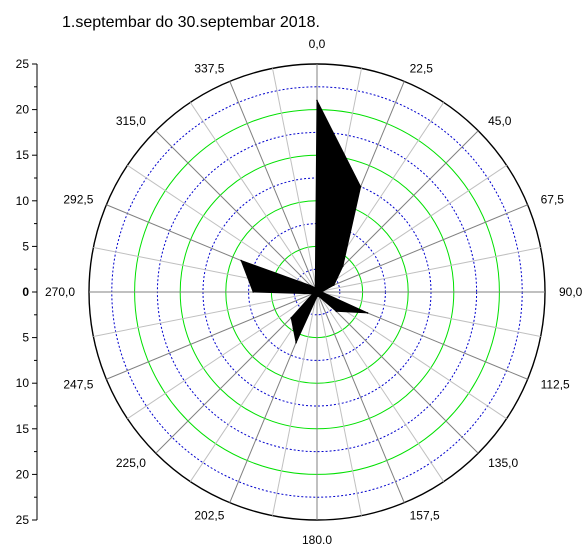  Describe the element at coordinates (500, 121) in the screenshot. I see `direction-label: 45,0` at that location.